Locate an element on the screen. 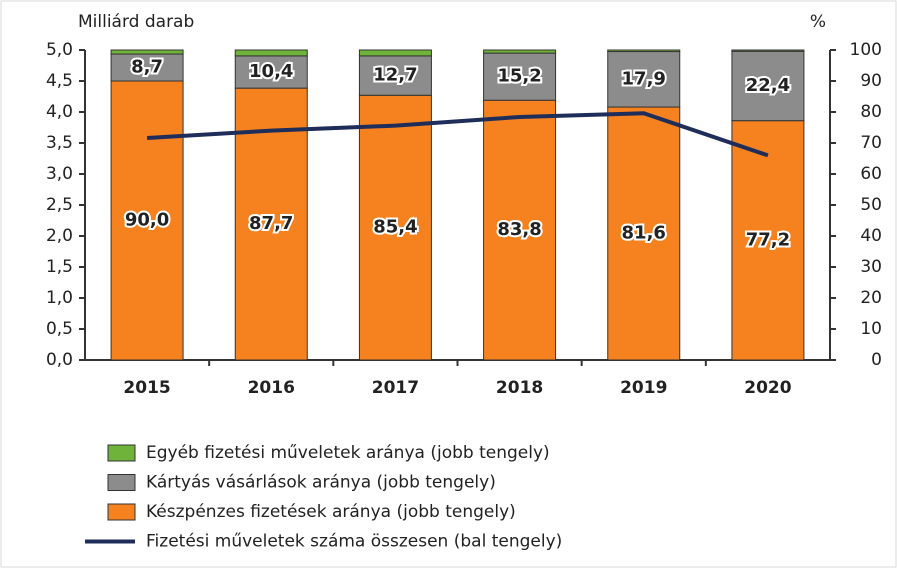 The width and height of the screenshot is (897, 568). y2-tick-label: 70 is located at coordinates (871, 143).